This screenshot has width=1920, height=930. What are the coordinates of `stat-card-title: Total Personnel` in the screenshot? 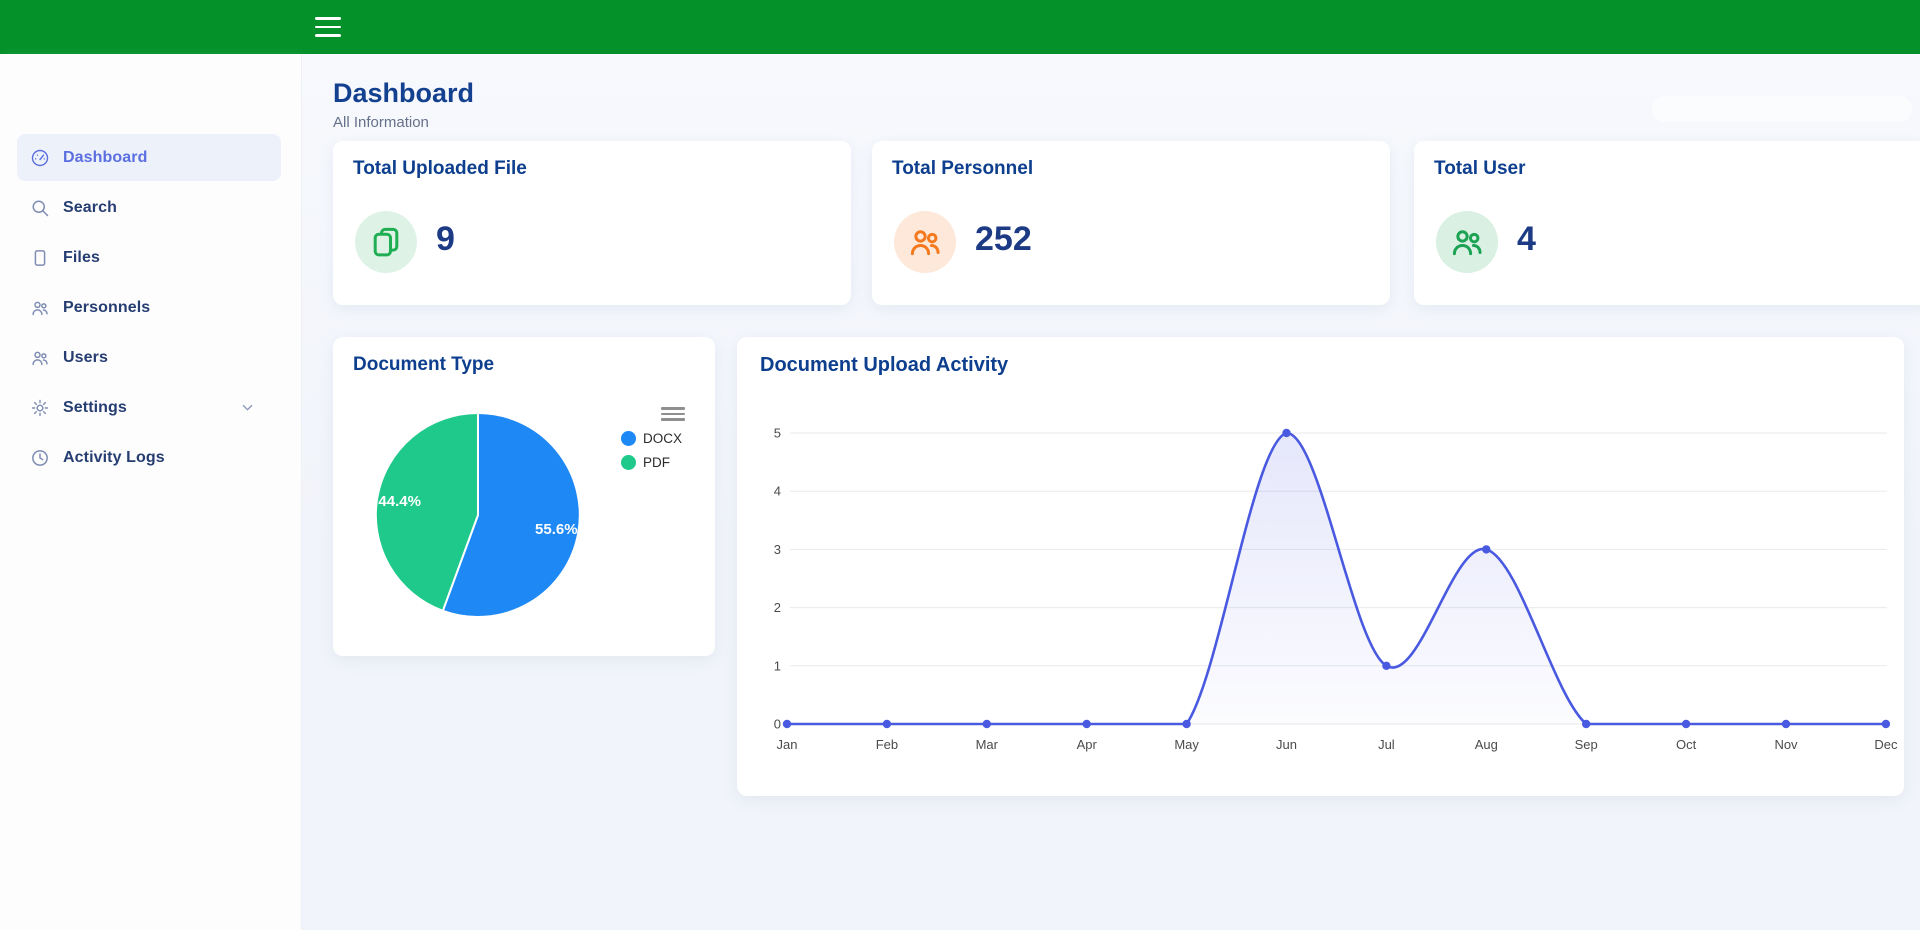 It's located at (963, 168).